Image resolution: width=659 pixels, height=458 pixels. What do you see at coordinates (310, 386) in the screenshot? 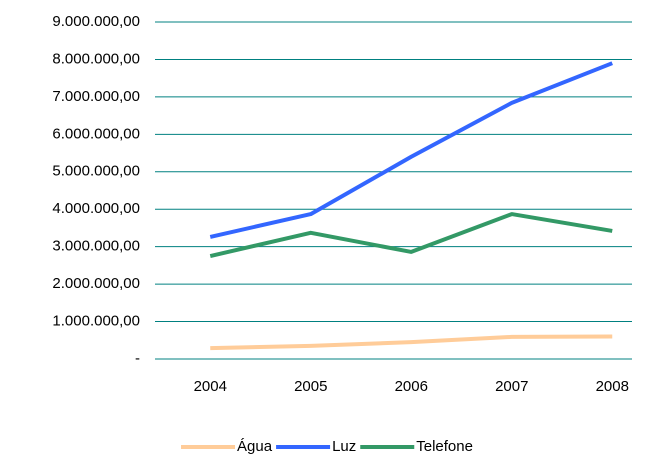
I see `x-tick-label: 2005` at bounding box center [310, 386].